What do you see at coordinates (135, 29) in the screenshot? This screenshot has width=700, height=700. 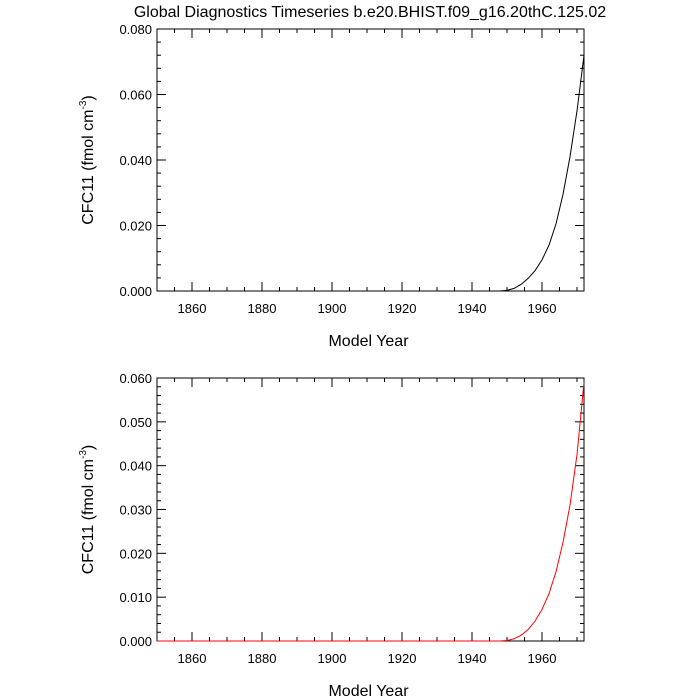 I see `y-tick-label: 0.080` at bounding box center [135, 29].